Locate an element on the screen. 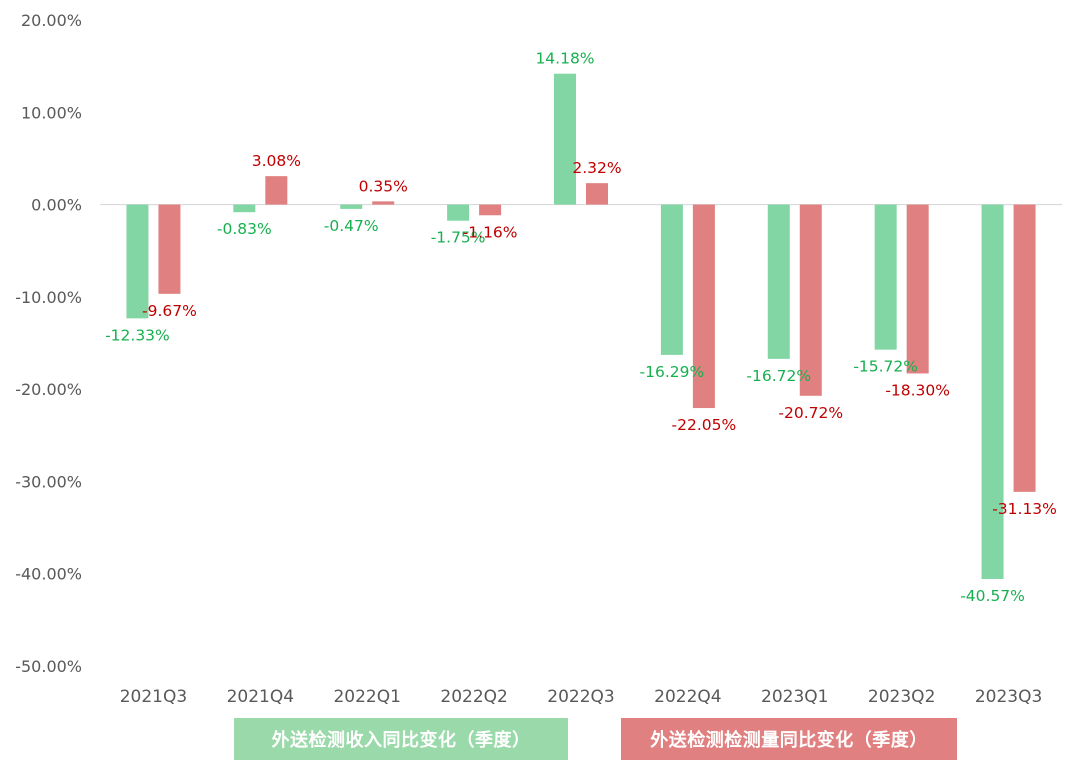 The image size is (1080, 765). x-tick-label: 2022Q2 is located at coordinates (473, 697).